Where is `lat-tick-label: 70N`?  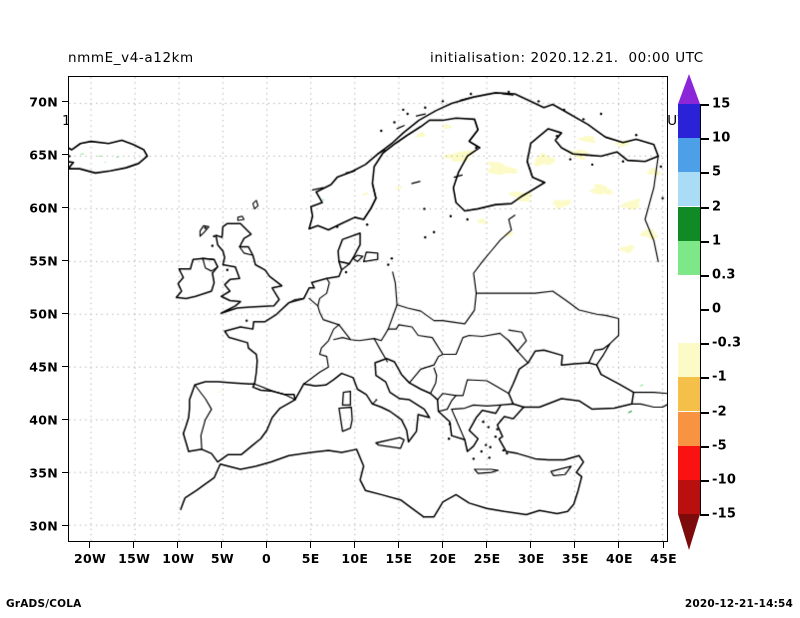
lat-tick-label: 70N is located at coordinates (43, 102).